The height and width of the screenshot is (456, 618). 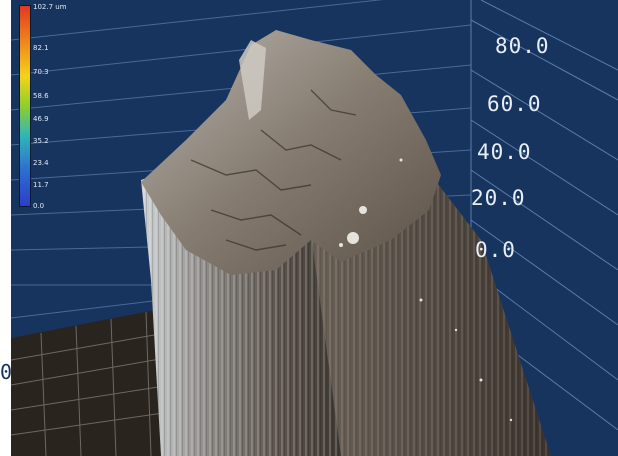 What do you see at coordinates (514, 104) in the screenshot?
I see `axis-tick-label: 60.0` at bounding box center [514, 104].